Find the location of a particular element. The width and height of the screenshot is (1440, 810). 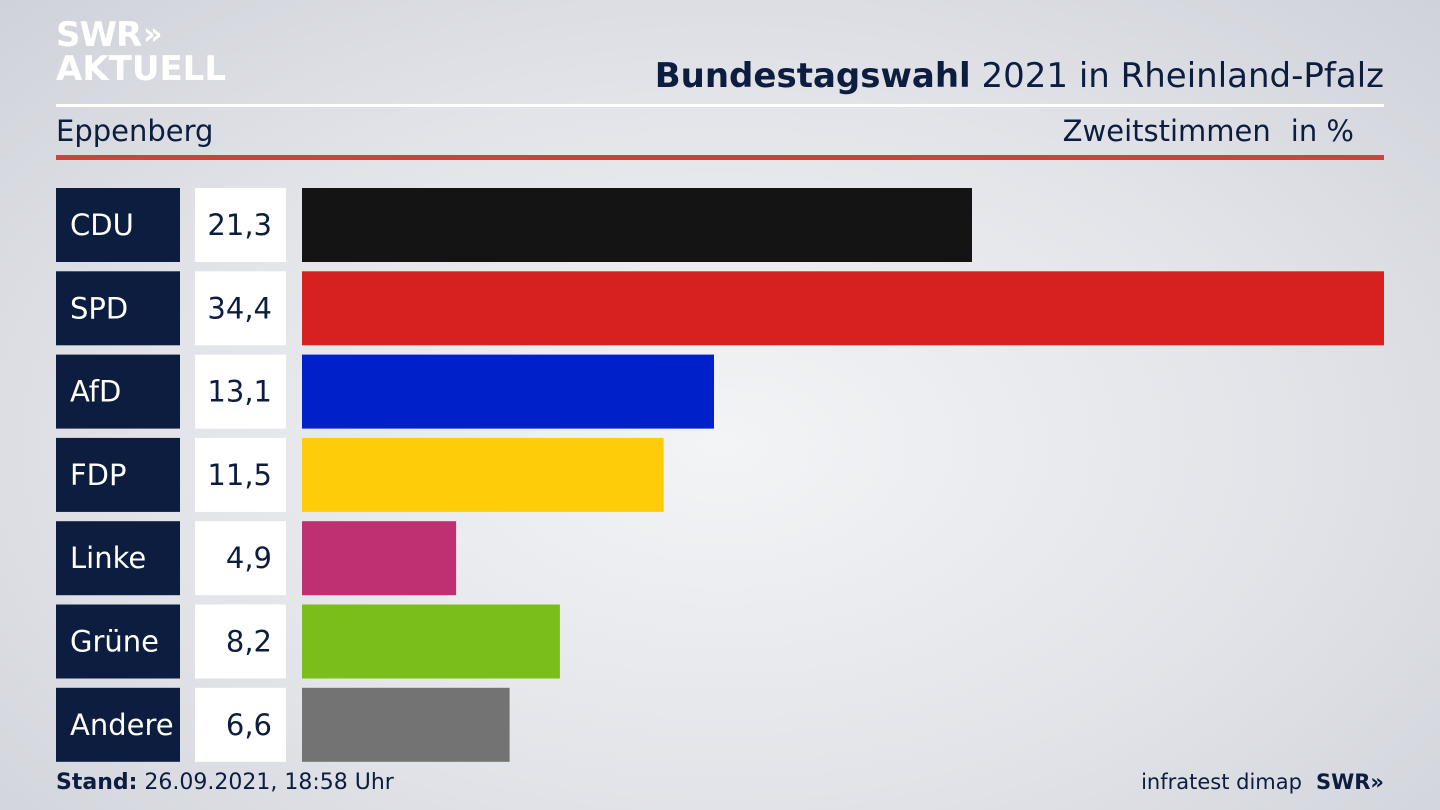

value-label: 11,5 is located at coordinates (239, 475).